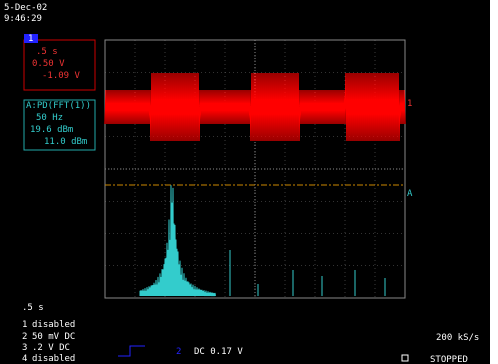  Describe the element at coordinates (178, 352) in the screenshot. I see `trigger-channel: 2` at that location.